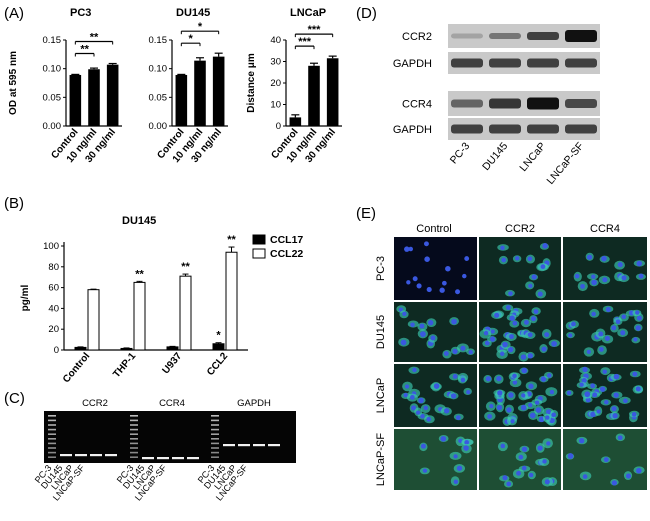 This screenshot has height=521, width=650. I want to click on legend-label: CCL22, so click(286, 254).